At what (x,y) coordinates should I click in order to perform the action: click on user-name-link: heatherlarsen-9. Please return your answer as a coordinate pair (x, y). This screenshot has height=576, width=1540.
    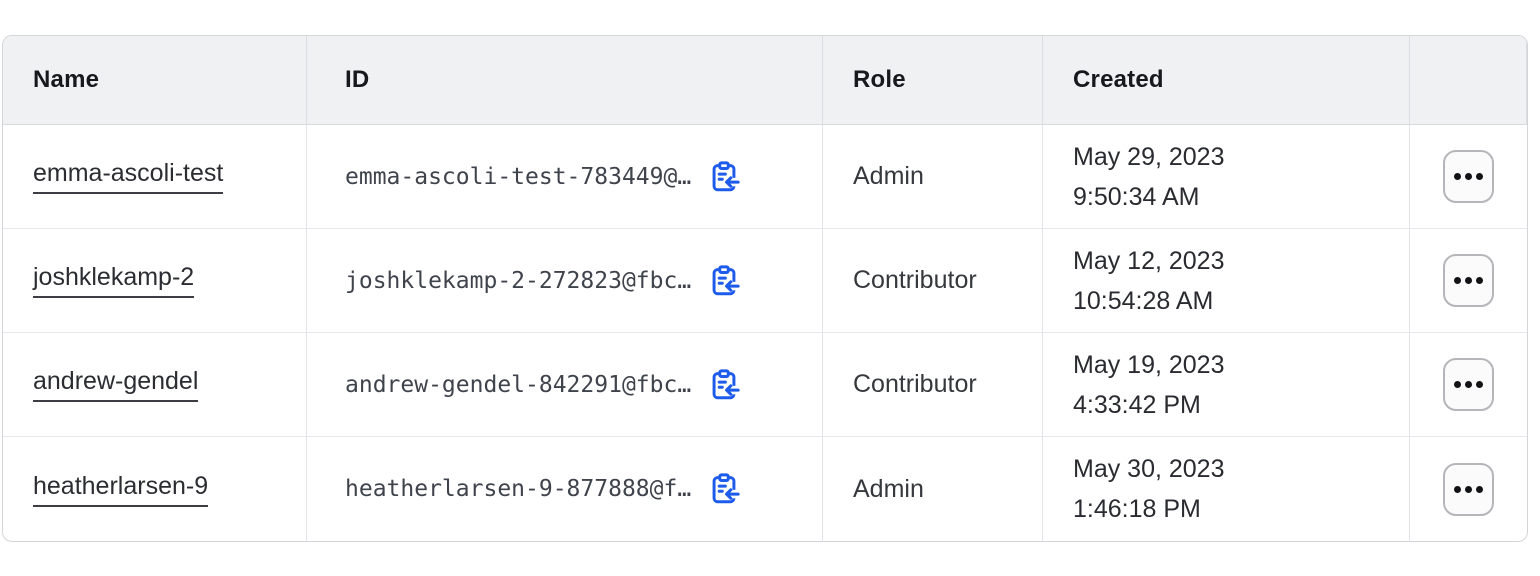
    Looking at the image, I should click on (121, 489).